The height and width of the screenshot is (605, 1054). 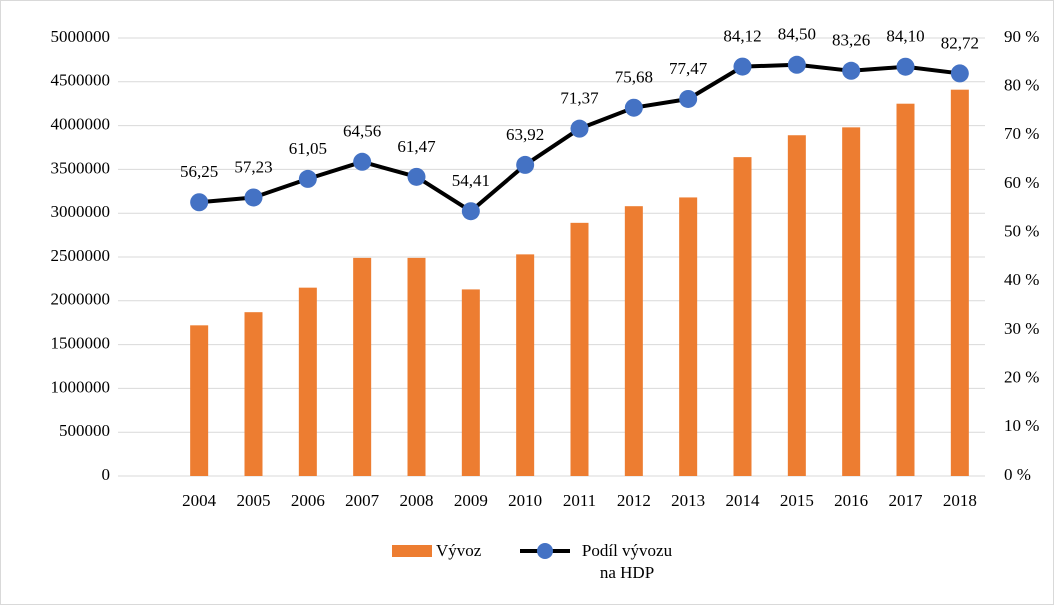 What do you see at coordinates (545, 551) in the screenshot?
I see `legend-marker` at bounding box center [545, 551].